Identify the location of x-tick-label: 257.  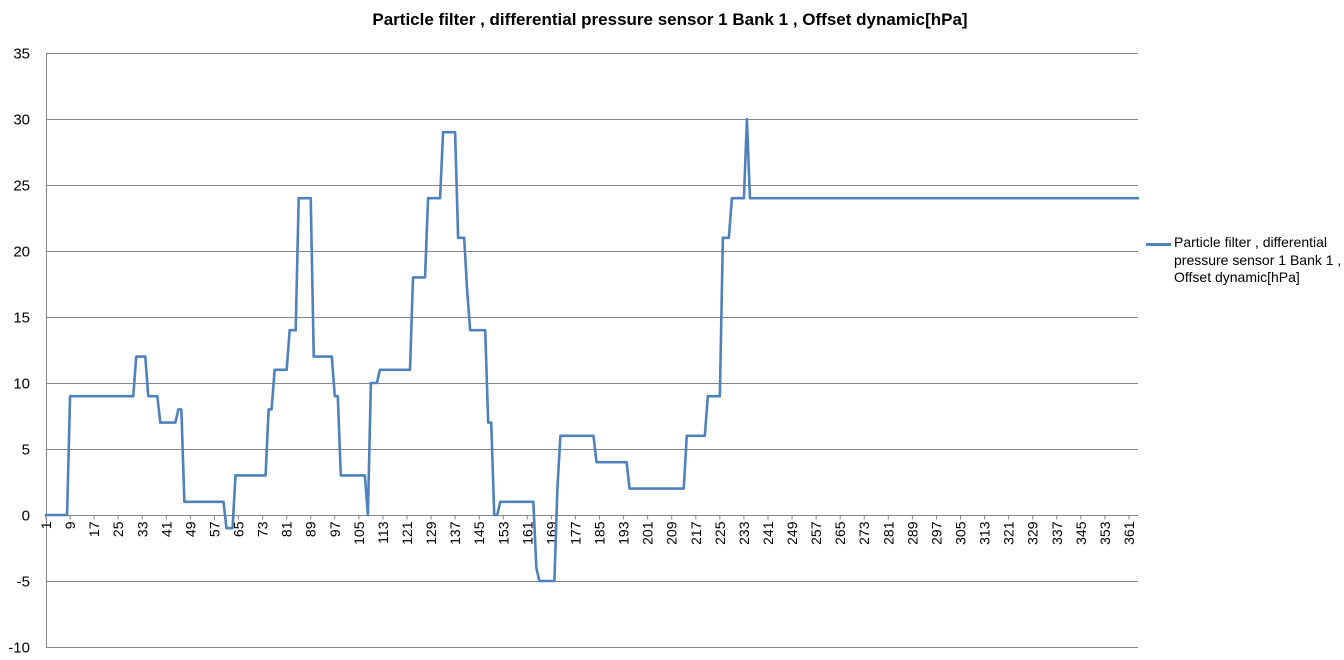
(816, 533).